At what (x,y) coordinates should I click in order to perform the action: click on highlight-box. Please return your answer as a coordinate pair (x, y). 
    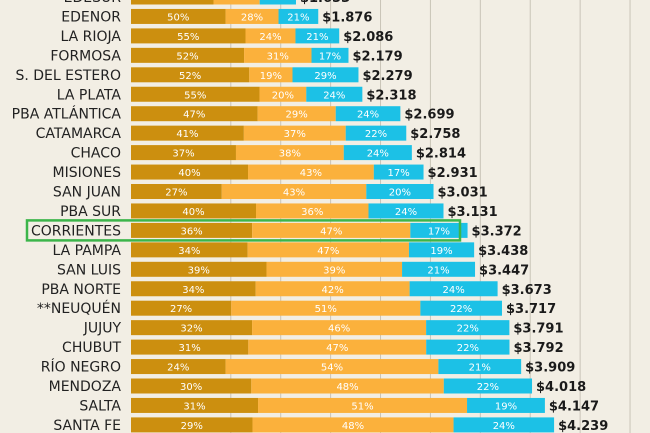
    Looking at the image, I should click on (243, 230).